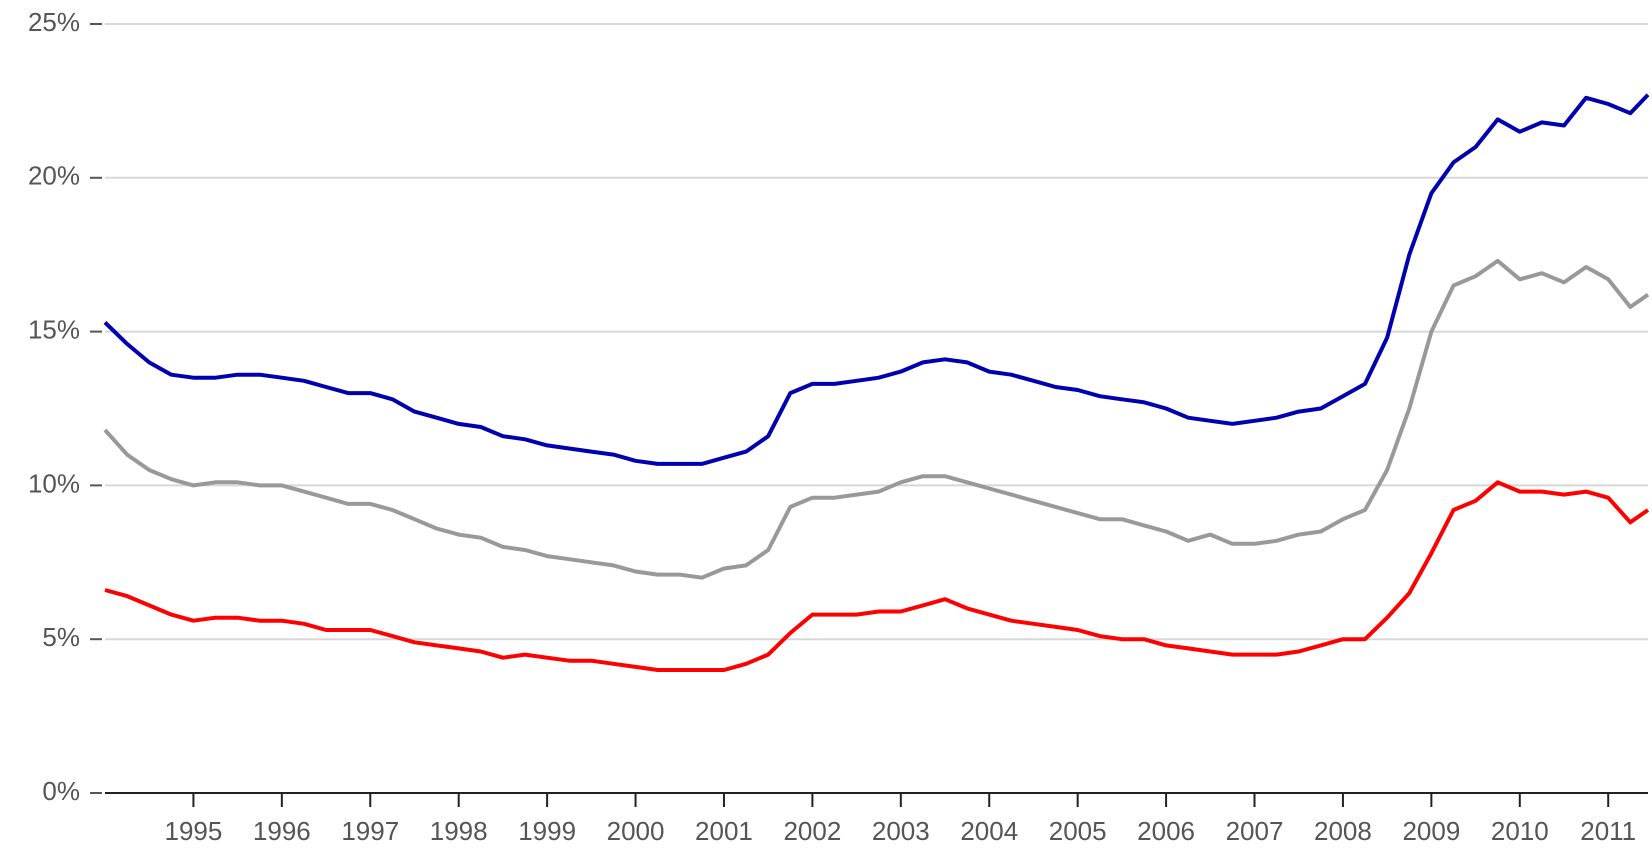  I want to click on x-tick-label: 1996, so click(282, 831).